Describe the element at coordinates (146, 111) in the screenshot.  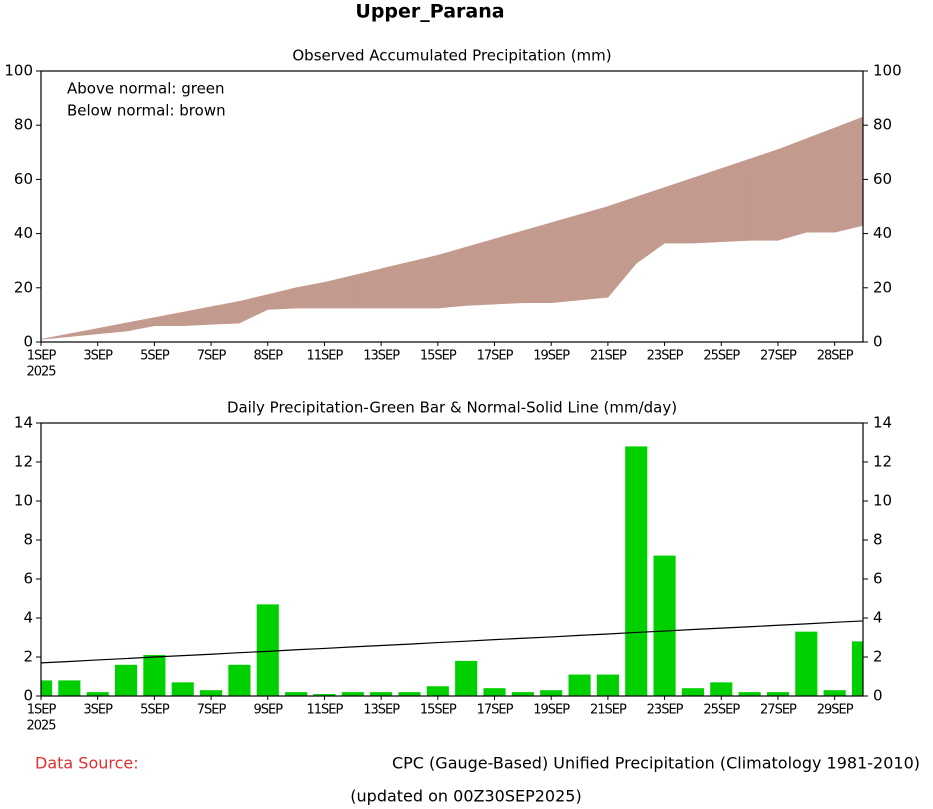
I see `annotation: Below normal: brown` at that location.